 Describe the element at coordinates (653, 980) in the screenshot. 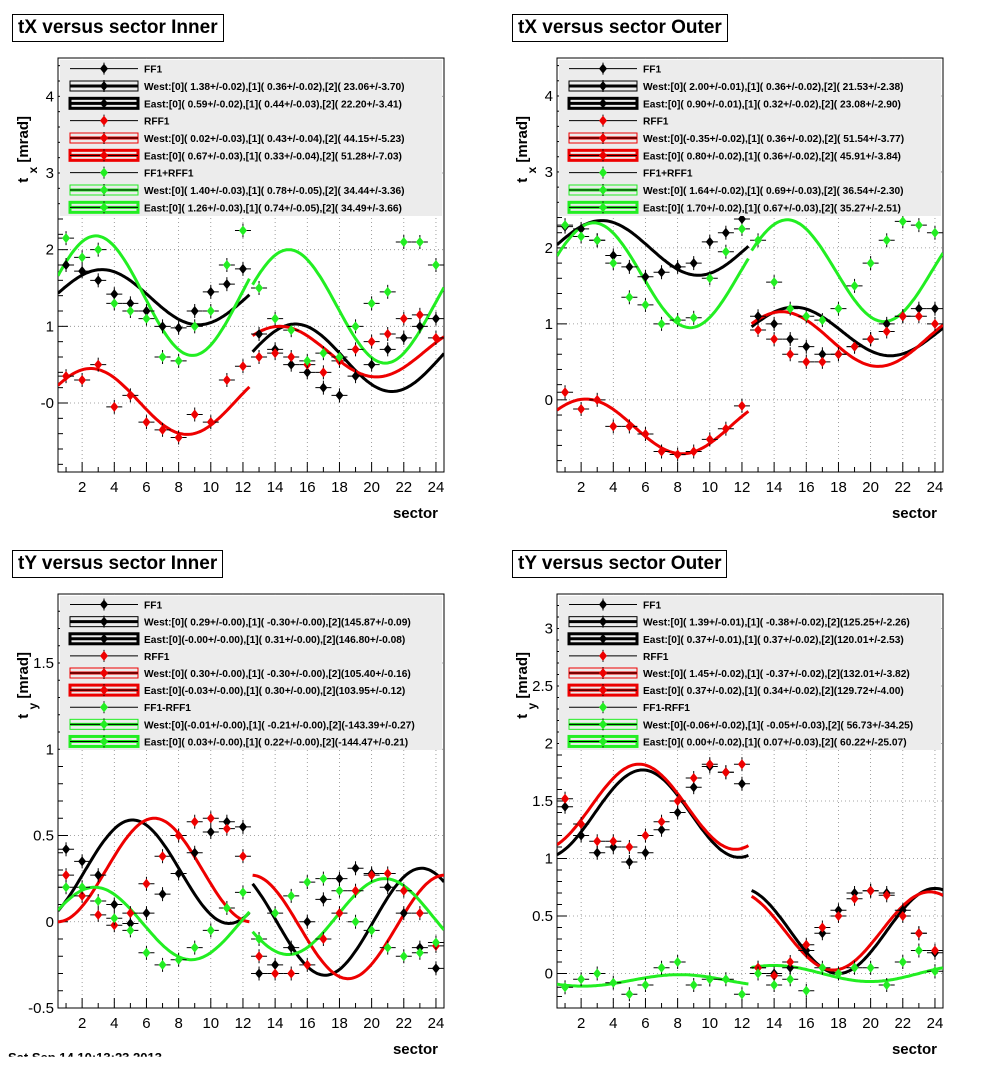

I see `fit-curve-combo-west` at that location.